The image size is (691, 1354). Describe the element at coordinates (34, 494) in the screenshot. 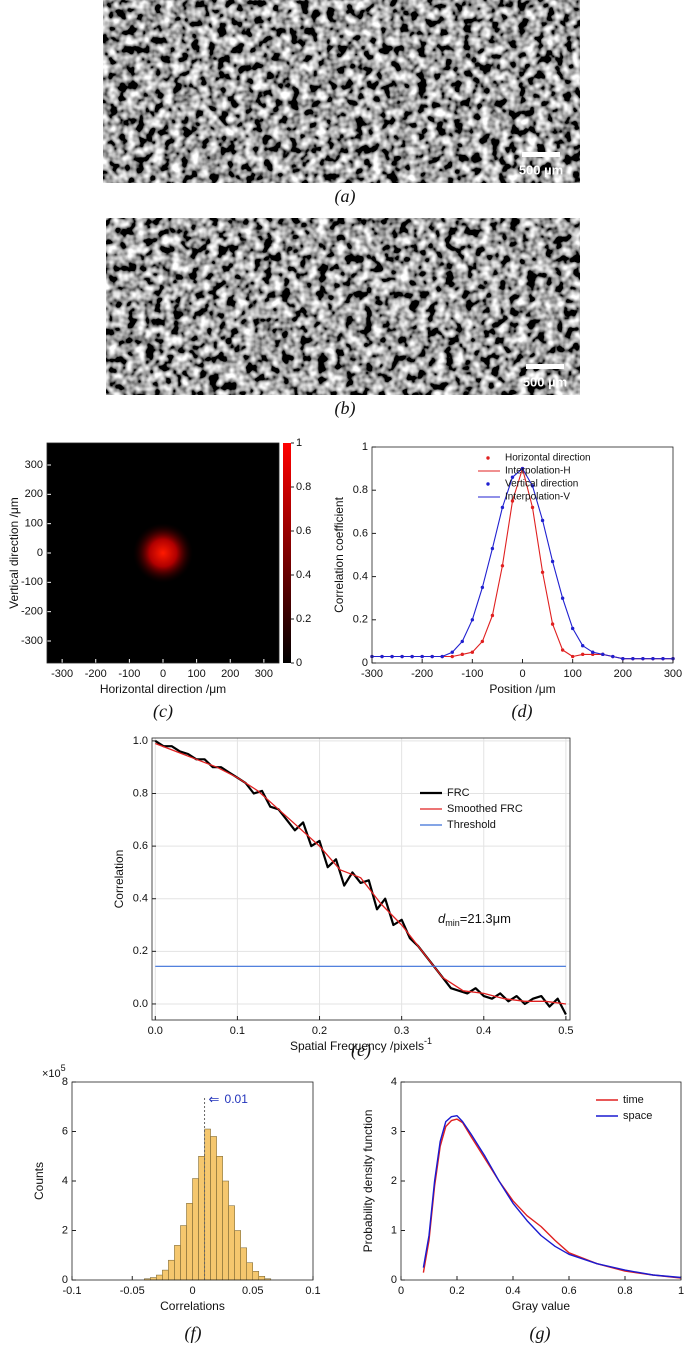

I see `y-tick-label: 200` at that location.